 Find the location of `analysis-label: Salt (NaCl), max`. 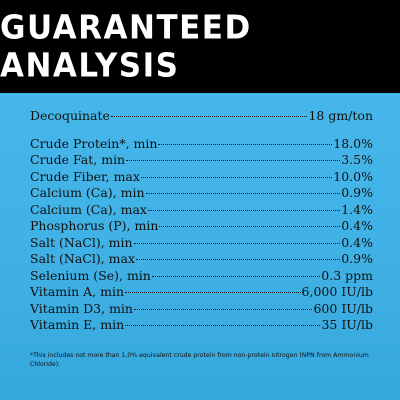

analysis-label: Salt (NaCl), max is located at coordinates (83, 258).